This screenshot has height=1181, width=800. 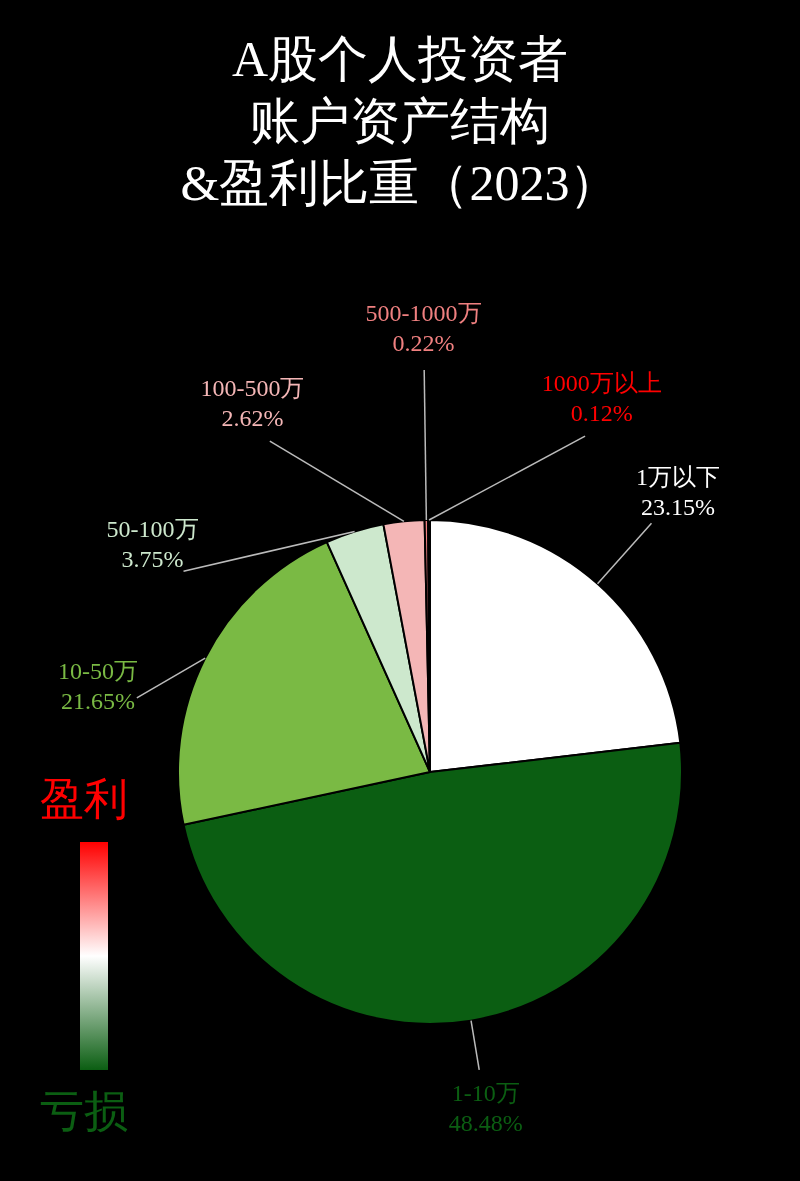 I want to click on slice-label: 50-100万, so click(x=152, y=529).